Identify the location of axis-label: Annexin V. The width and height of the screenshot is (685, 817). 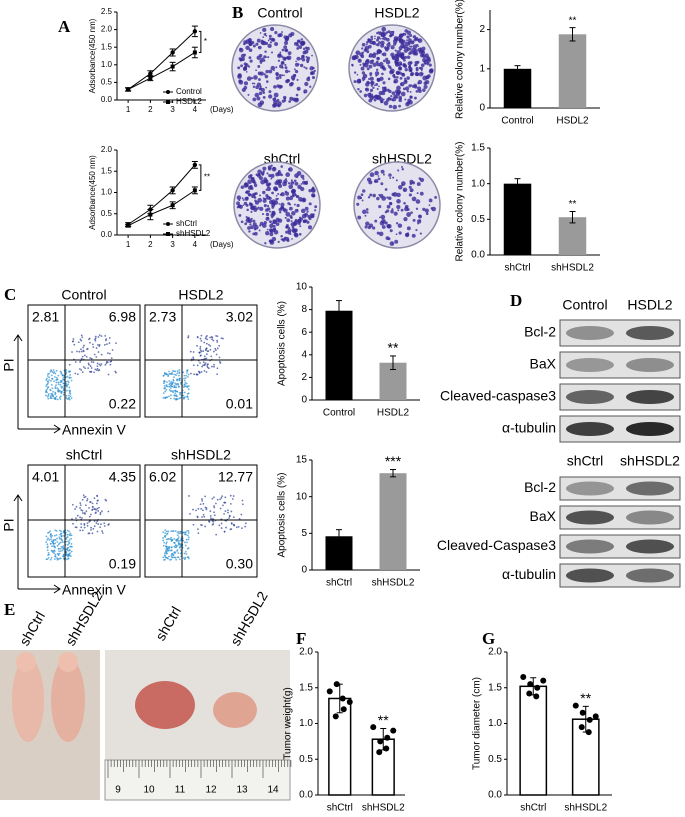
(94, 590).